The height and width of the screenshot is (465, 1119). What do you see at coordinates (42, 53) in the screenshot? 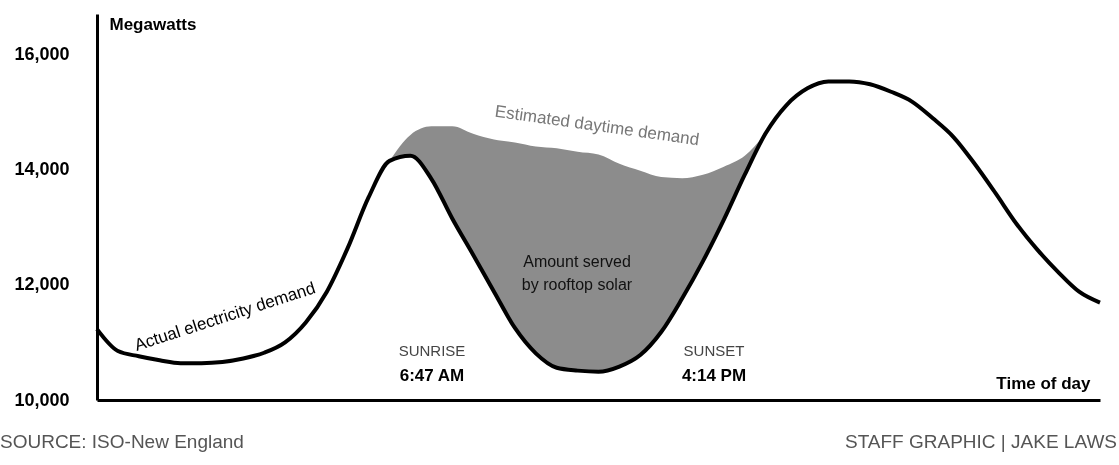
I see `y-tick-label: 16,000` at bounding box center [42, 53].